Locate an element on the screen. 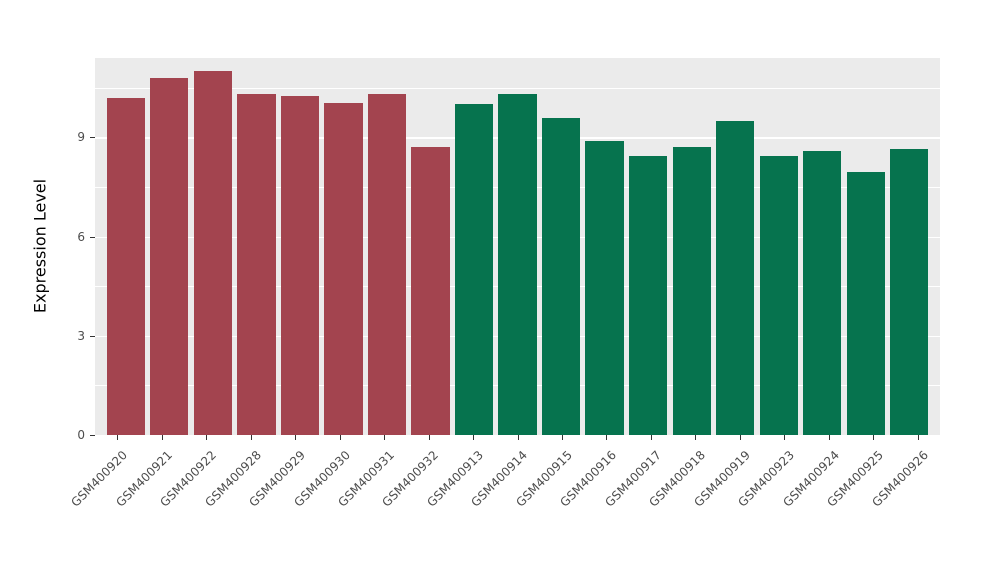 The width and height of the screenshot is (1000, 580). bar-GSM400923 is located at coordinates (778, 295).